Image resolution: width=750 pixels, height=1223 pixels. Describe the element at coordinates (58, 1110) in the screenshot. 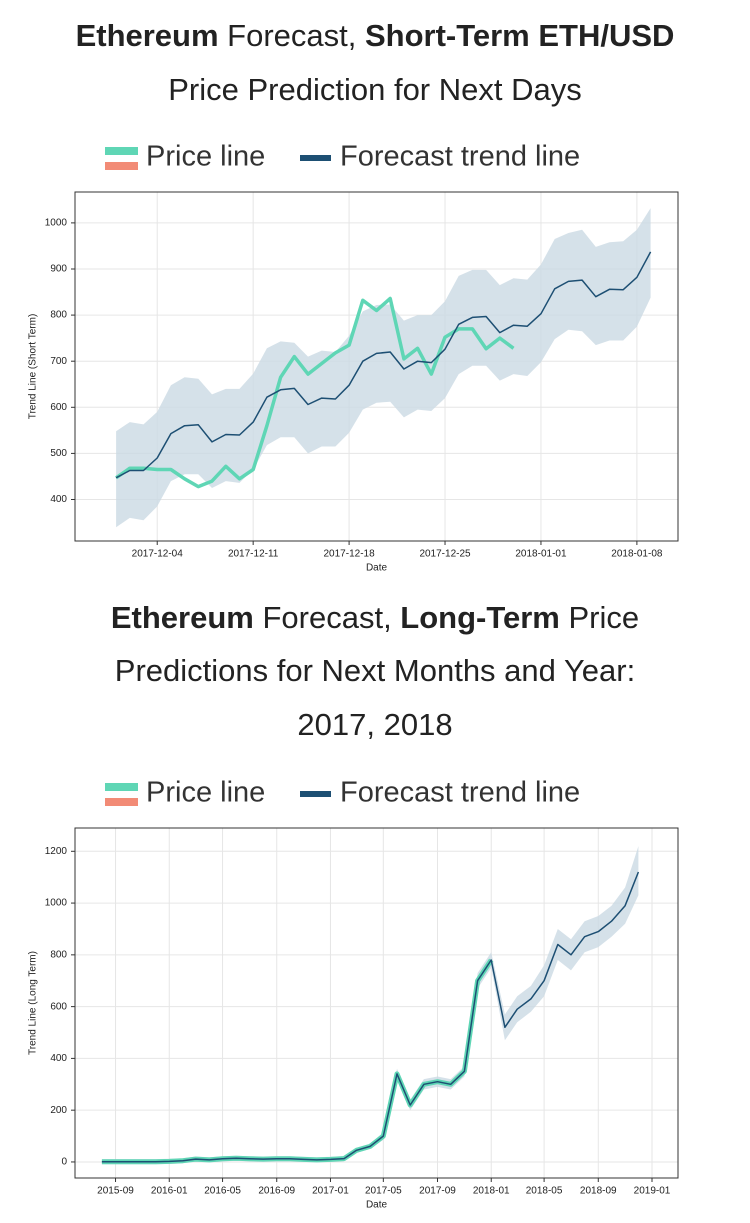

I see `y-tick-label: 200` at that location.